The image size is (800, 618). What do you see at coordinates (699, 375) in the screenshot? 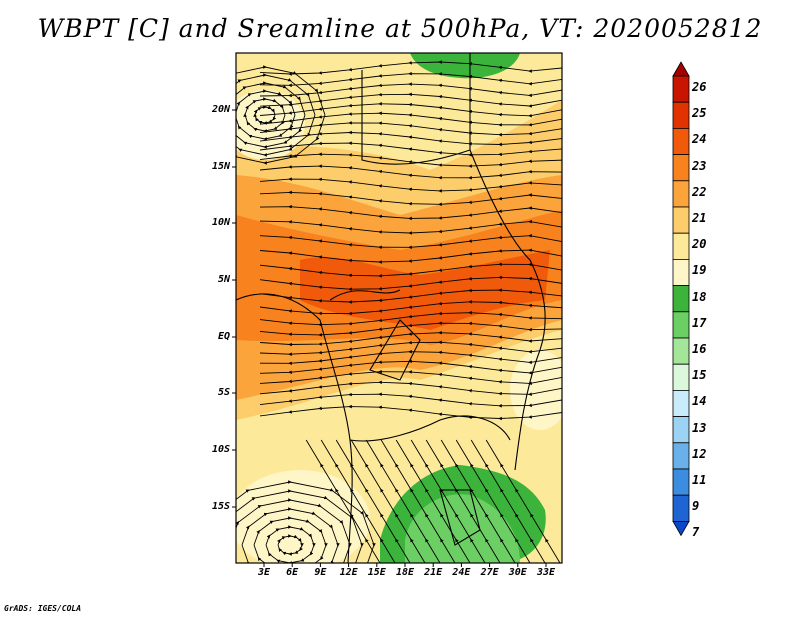
I see `colorbar-label-15: 15` at bounding box center [699, 375].